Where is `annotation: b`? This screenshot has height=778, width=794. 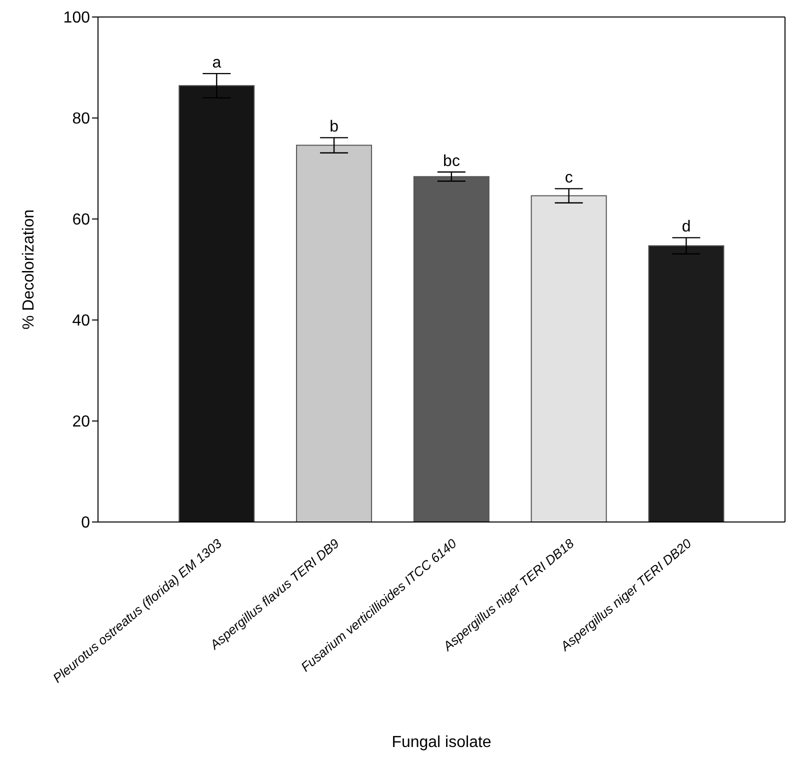
annotation: b is located at coordinates (334, 127).